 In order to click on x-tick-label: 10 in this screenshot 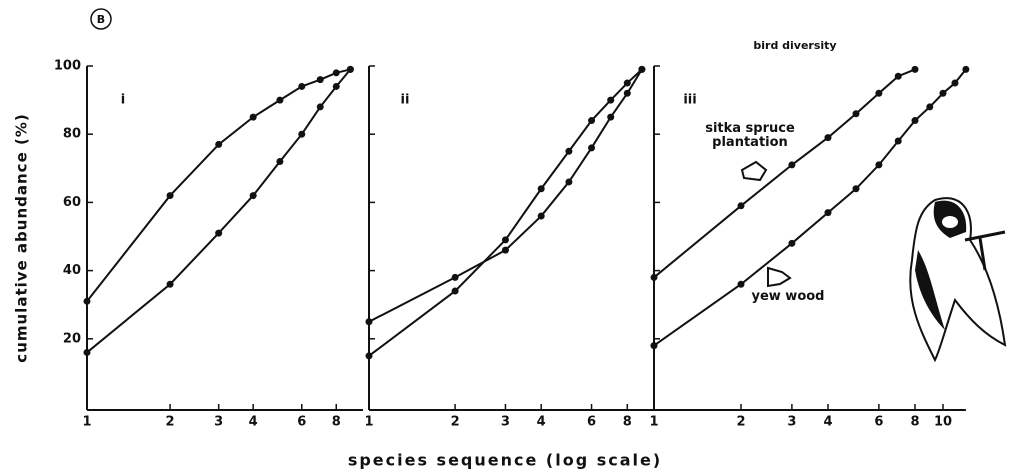, I will do `click(943, 422)`.